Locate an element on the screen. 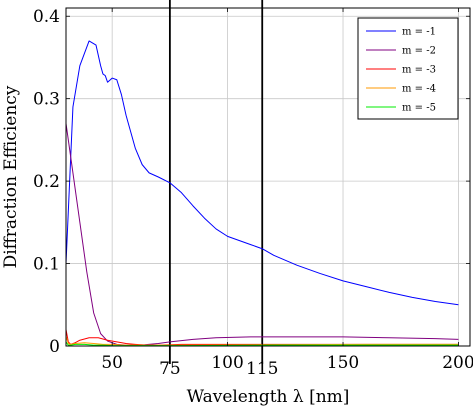 The image size is (473, 411). legend-label: m = -4 is located at coordinates (419, 89).